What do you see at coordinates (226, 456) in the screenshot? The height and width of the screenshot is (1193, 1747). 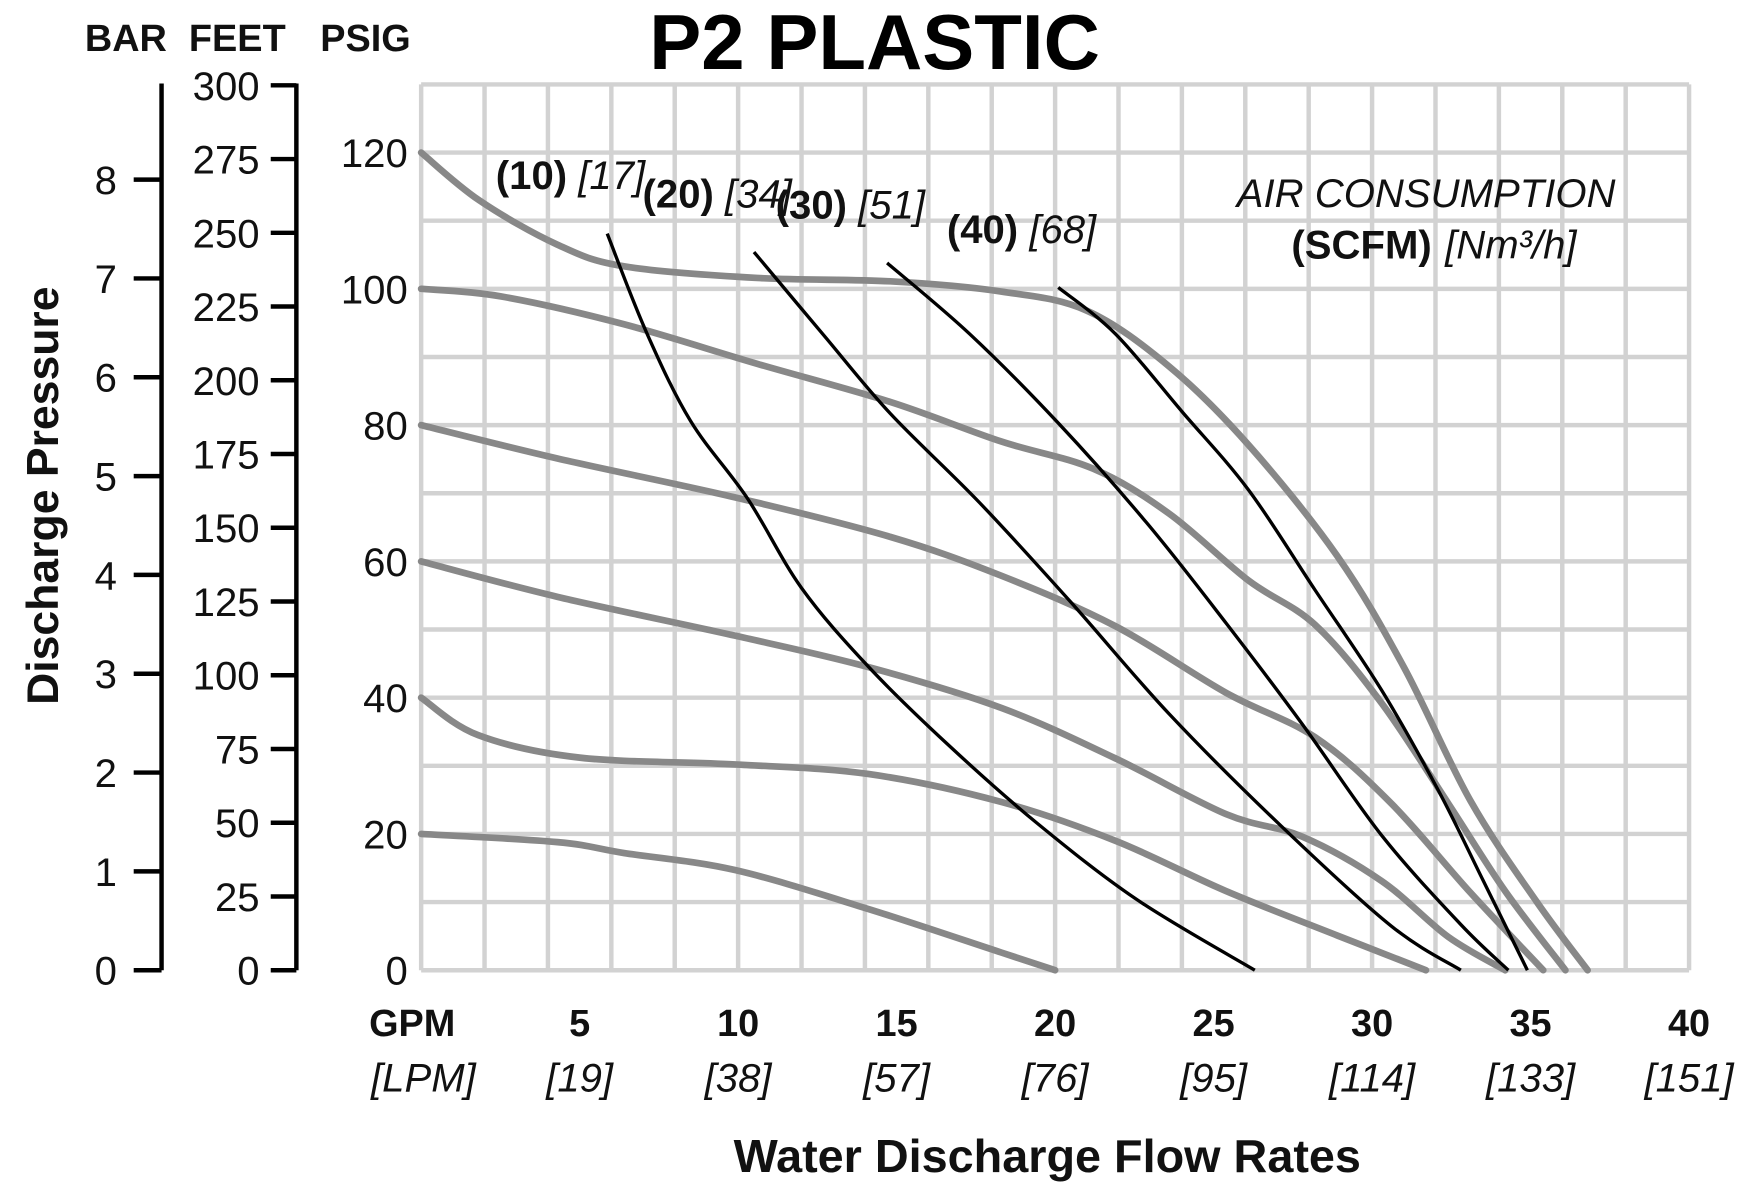 I see `feet-tick-label: 175` at bounding box center [226, 456].